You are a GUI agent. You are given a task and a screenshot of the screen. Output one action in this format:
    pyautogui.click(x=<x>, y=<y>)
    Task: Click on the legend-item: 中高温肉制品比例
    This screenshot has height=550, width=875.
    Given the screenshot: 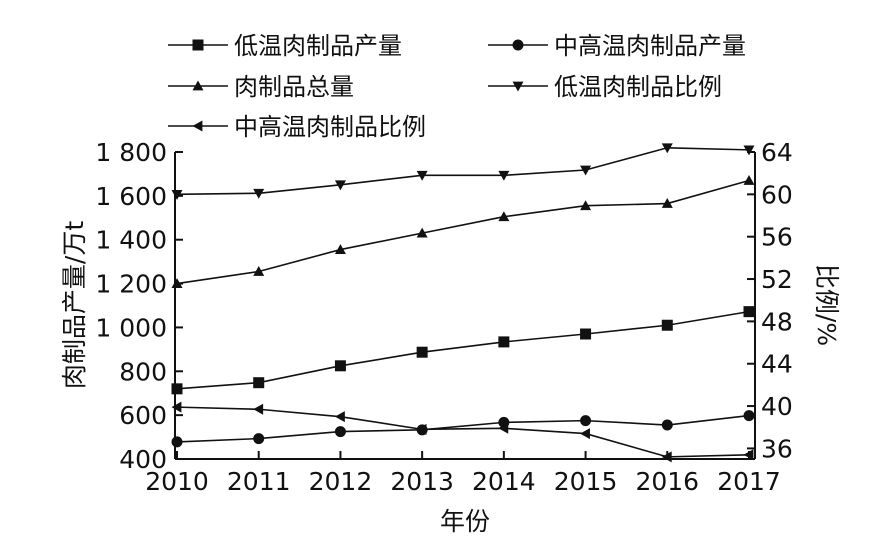 What is the action you would take?
    pyautogui.click(x=297, y=127)
    